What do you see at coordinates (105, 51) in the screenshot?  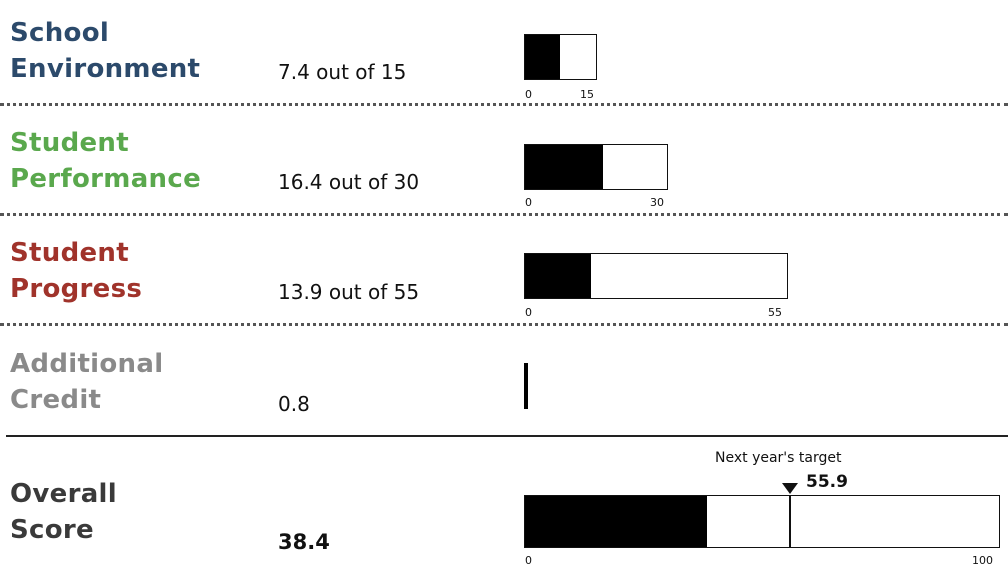 I see `label-school-environment: School Environment` at bounding box center [105, 51].